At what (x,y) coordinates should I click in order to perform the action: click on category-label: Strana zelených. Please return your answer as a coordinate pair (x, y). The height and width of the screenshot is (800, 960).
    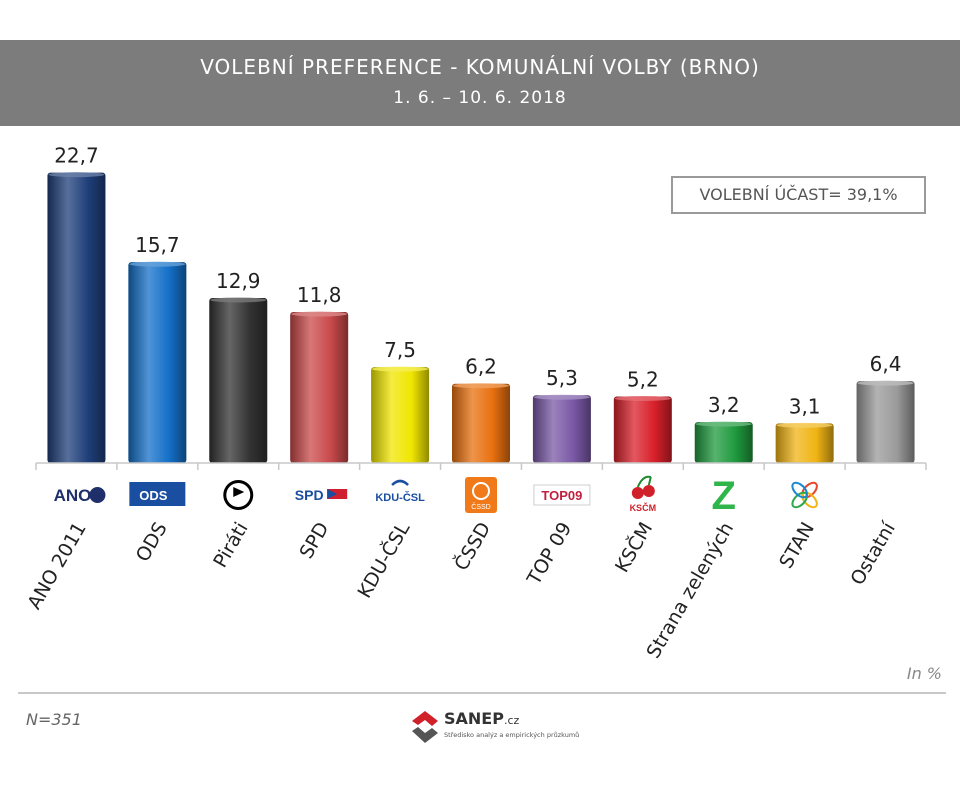
    Looking at the image, I should click on (690, 591).